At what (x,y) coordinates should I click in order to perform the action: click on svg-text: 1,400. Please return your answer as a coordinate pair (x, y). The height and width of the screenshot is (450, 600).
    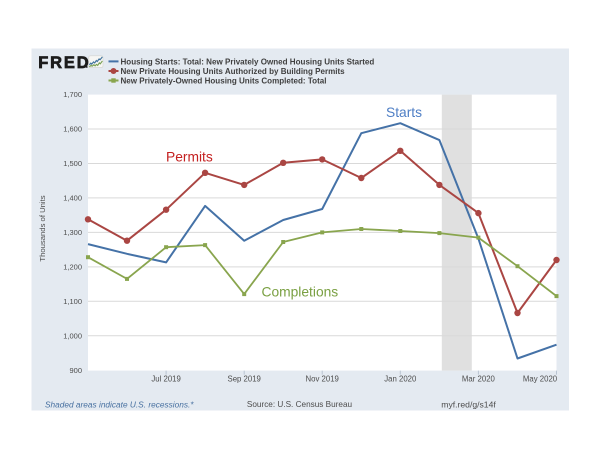
    Looking at the image, I should click on (72, 198).